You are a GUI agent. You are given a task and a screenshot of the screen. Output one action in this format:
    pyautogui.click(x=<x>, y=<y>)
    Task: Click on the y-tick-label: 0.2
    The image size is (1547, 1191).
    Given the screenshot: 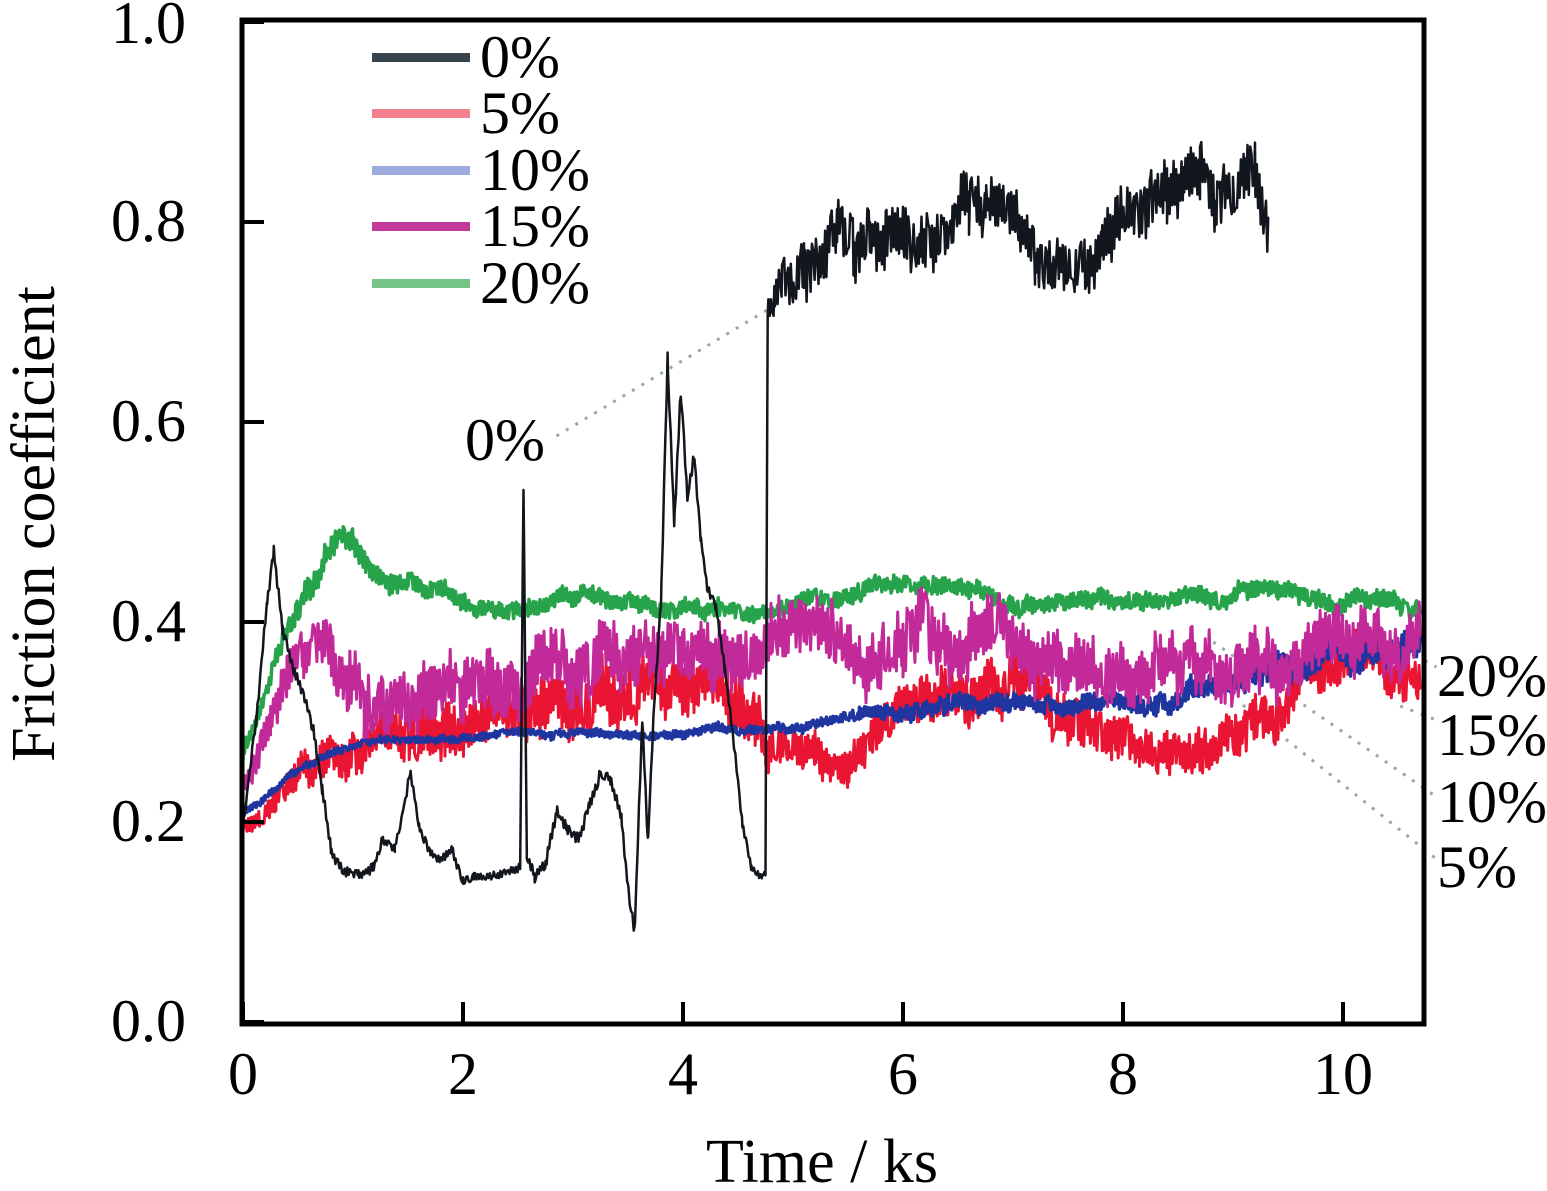 What is the action you would take?
    pyautogui.click(x=148, y=820)
    